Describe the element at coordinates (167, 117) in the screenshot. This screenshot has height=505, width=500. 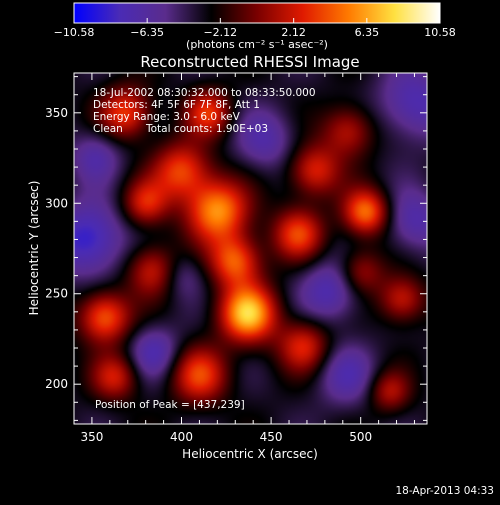
I see `energy-range-text: Energy Range: 3.0 - 6.0 keV` at that location.